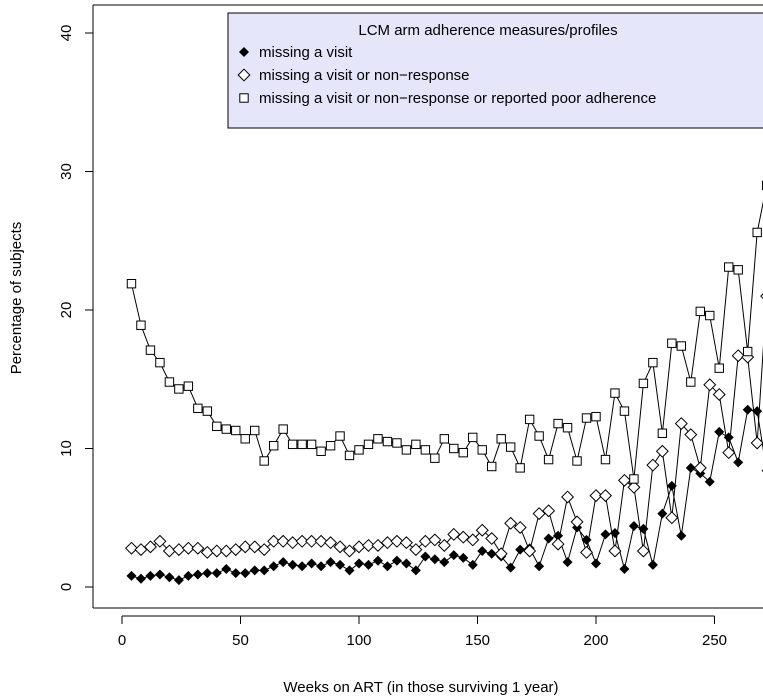 The image size is (763, 698). What do you see at coordinates (66, 171) in the screenshot?
I see `y-tick-label: 30` at bounding box center [66, 171].